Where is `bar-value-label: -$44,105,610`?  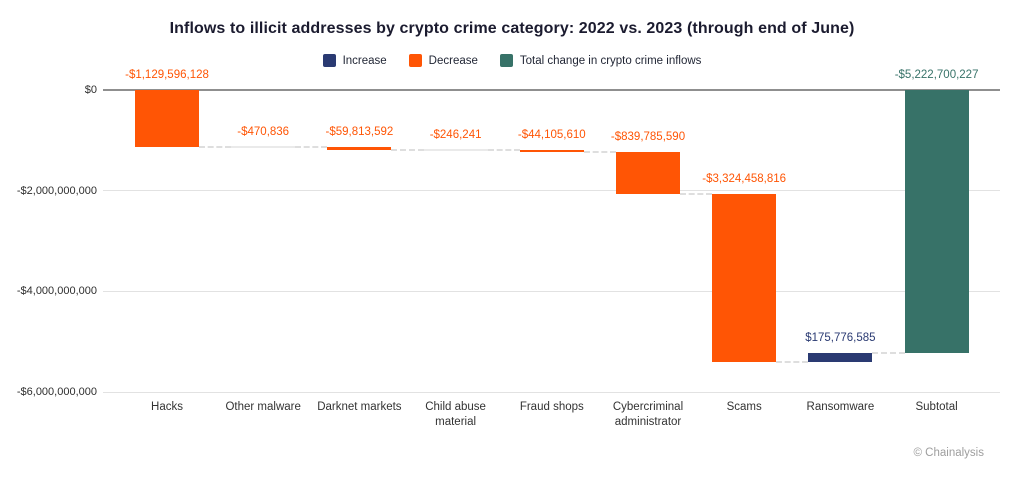 bar-value-label: -$44,105,610 is located at coordinates (551, 134).